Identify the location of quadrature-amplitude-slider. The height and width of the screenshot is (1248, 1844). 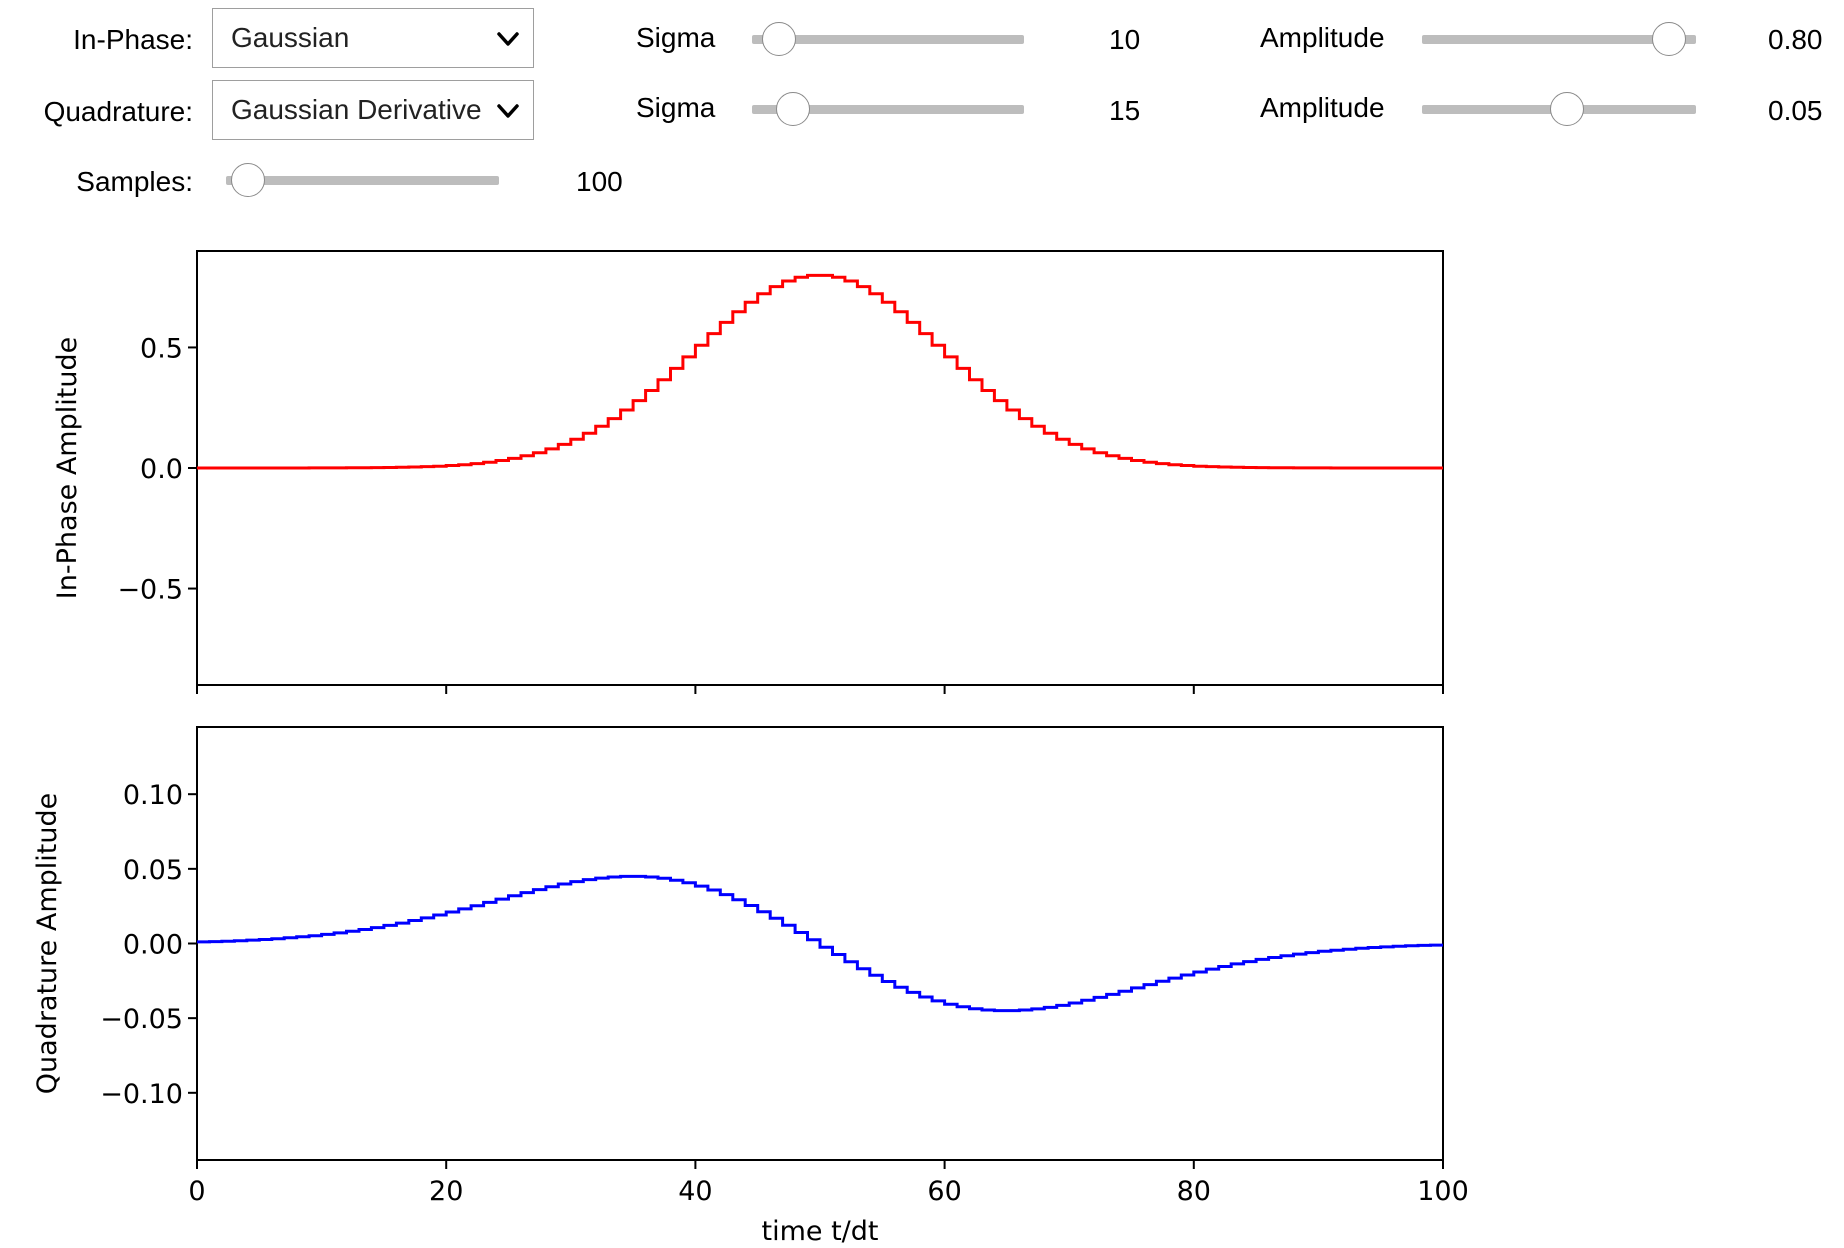
(1559, 110).